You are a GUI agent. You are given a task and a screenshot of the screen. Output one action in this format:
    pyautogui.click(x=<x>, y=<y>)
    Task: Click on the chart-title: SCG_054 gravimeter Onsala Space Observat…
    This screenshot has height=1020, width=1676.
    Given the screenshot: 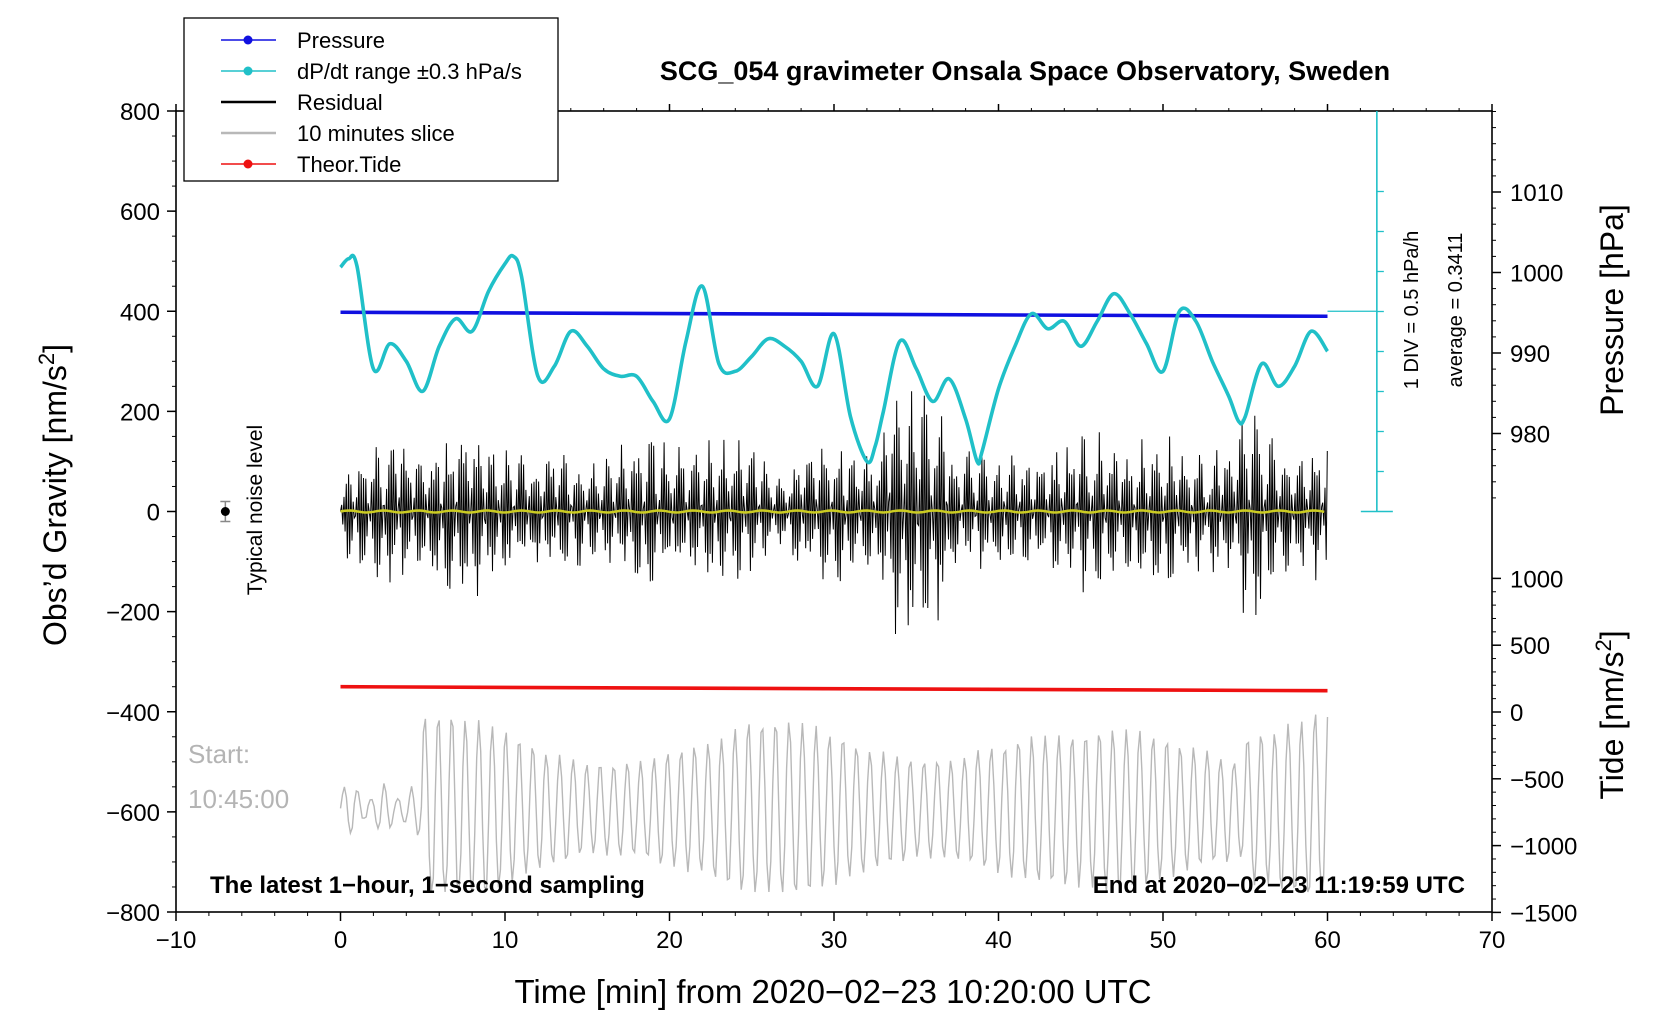 What is the action you would take?
    pyautogui.click(x=1025, y=71)
    